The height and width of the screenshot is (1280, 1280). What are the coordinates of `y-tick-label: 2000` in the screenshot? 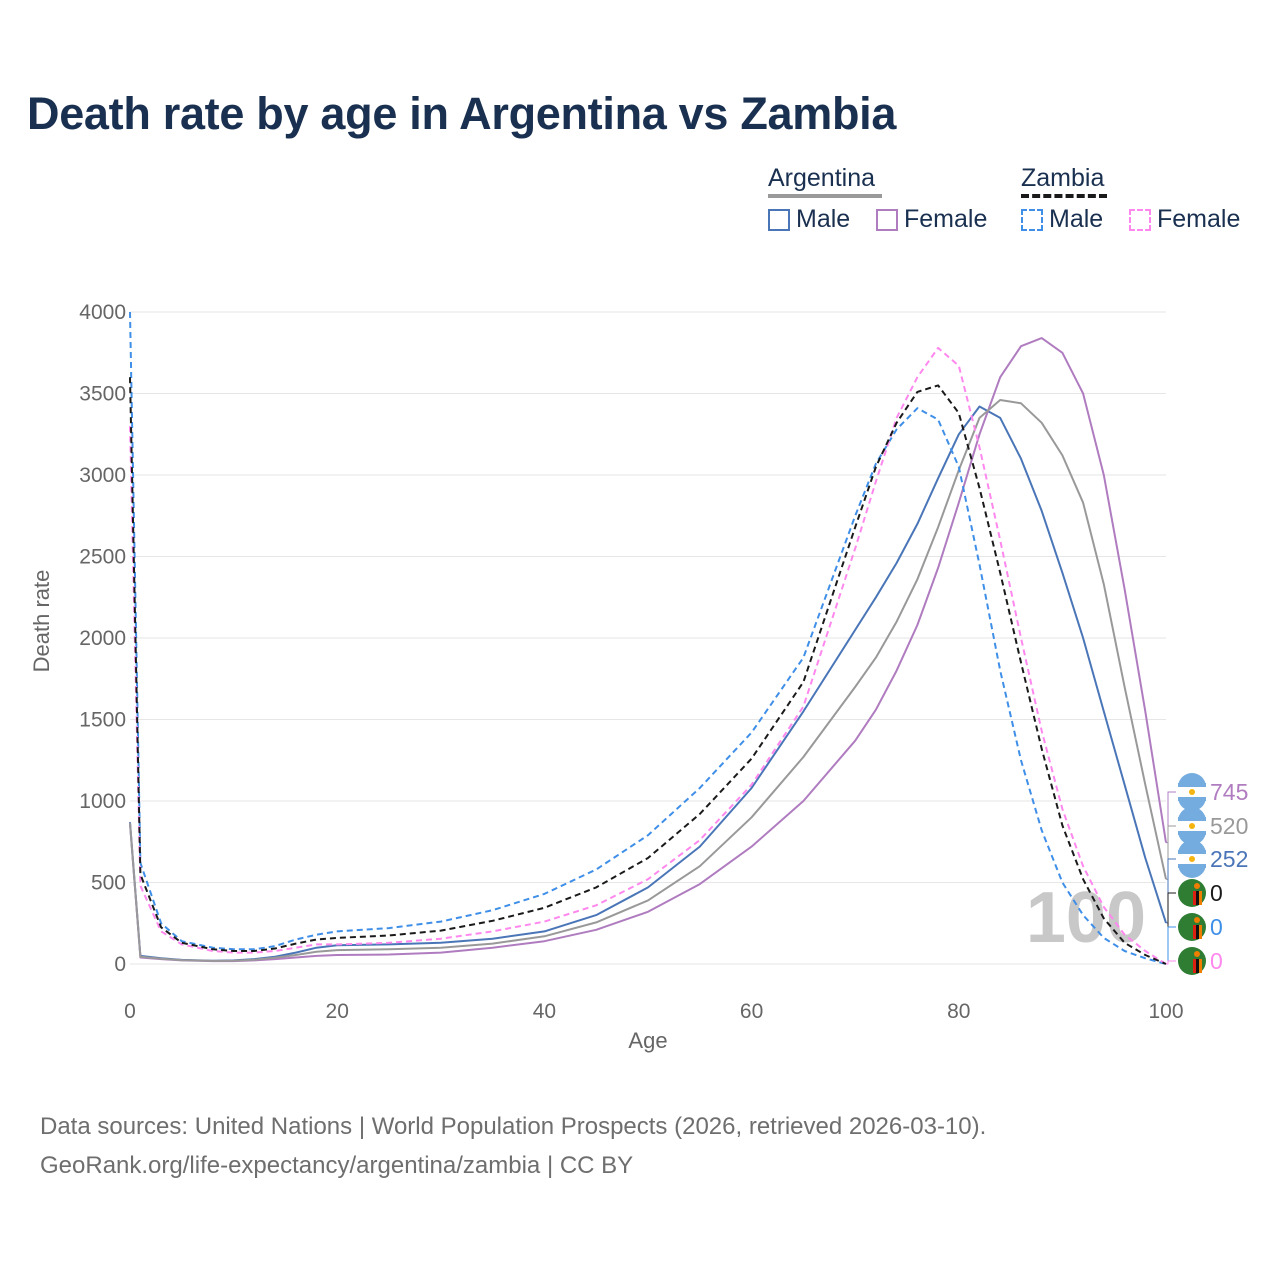 It's located at (102, 638).